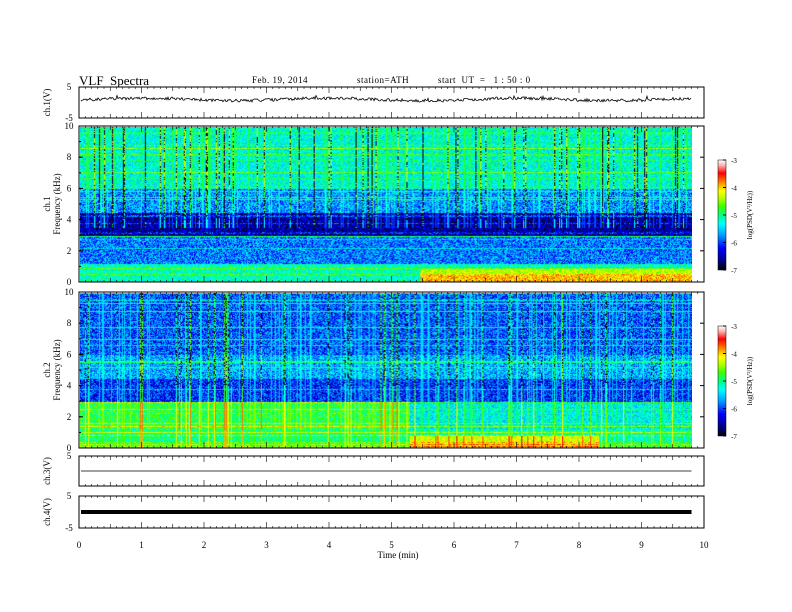 This screenshot has width=792, height=612. What do you see at coordinates (47, 103) in the screenshot?
I see `ch1-panel-ylabel: ch.1(V)` at bounding box center [47, 103].